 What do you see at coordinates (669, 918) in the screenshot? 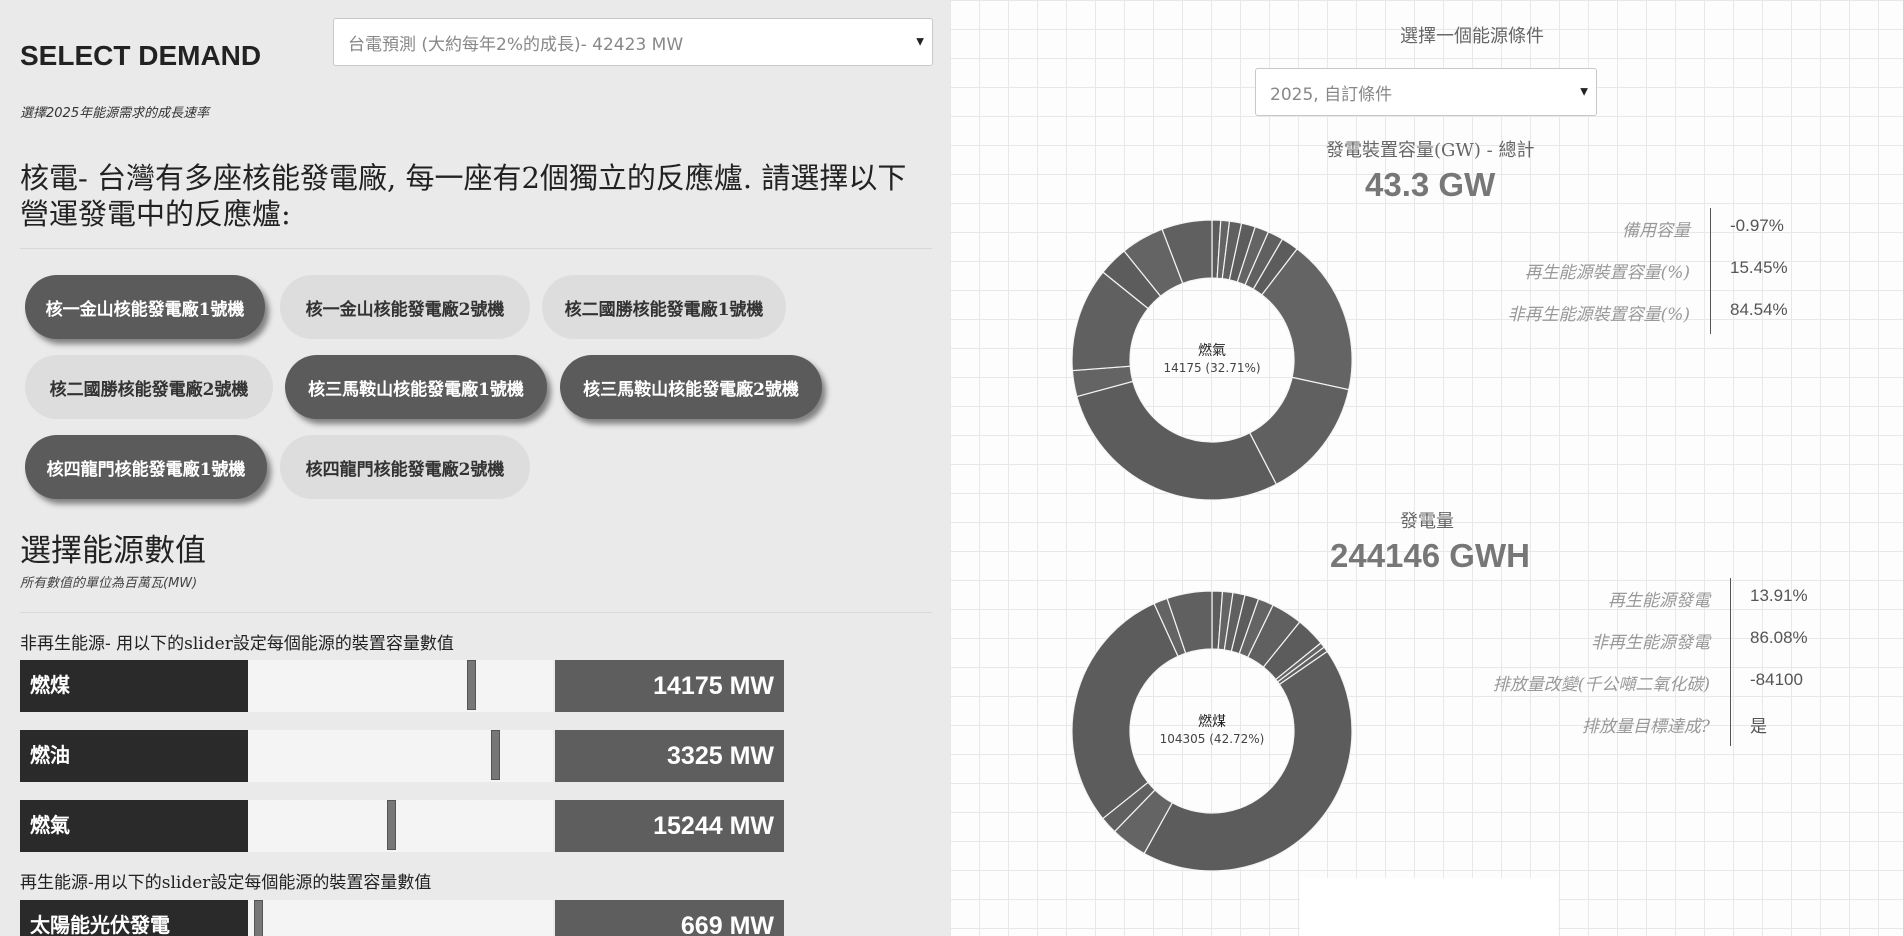
I see `slider-value: 669 MW` at bounding box center [669, 918].